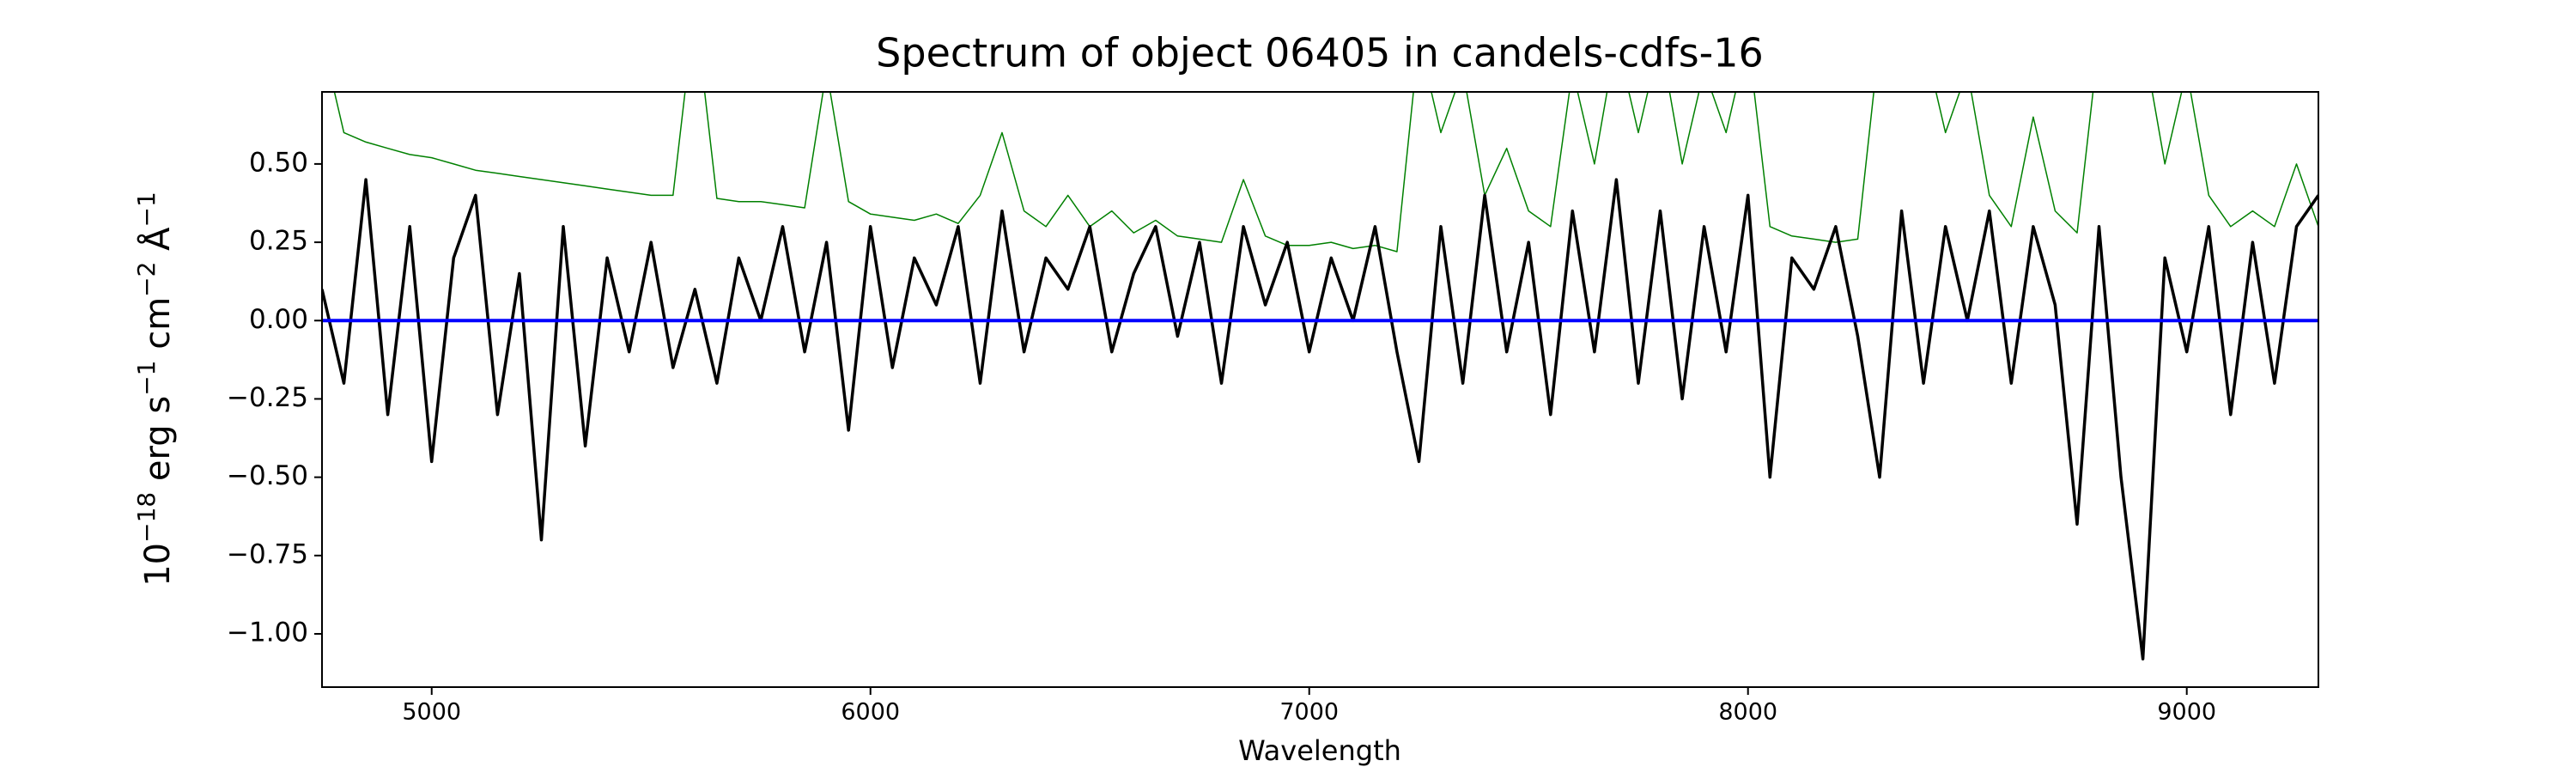  I want to click on x-tick-label: 5000, so click(431, 712).